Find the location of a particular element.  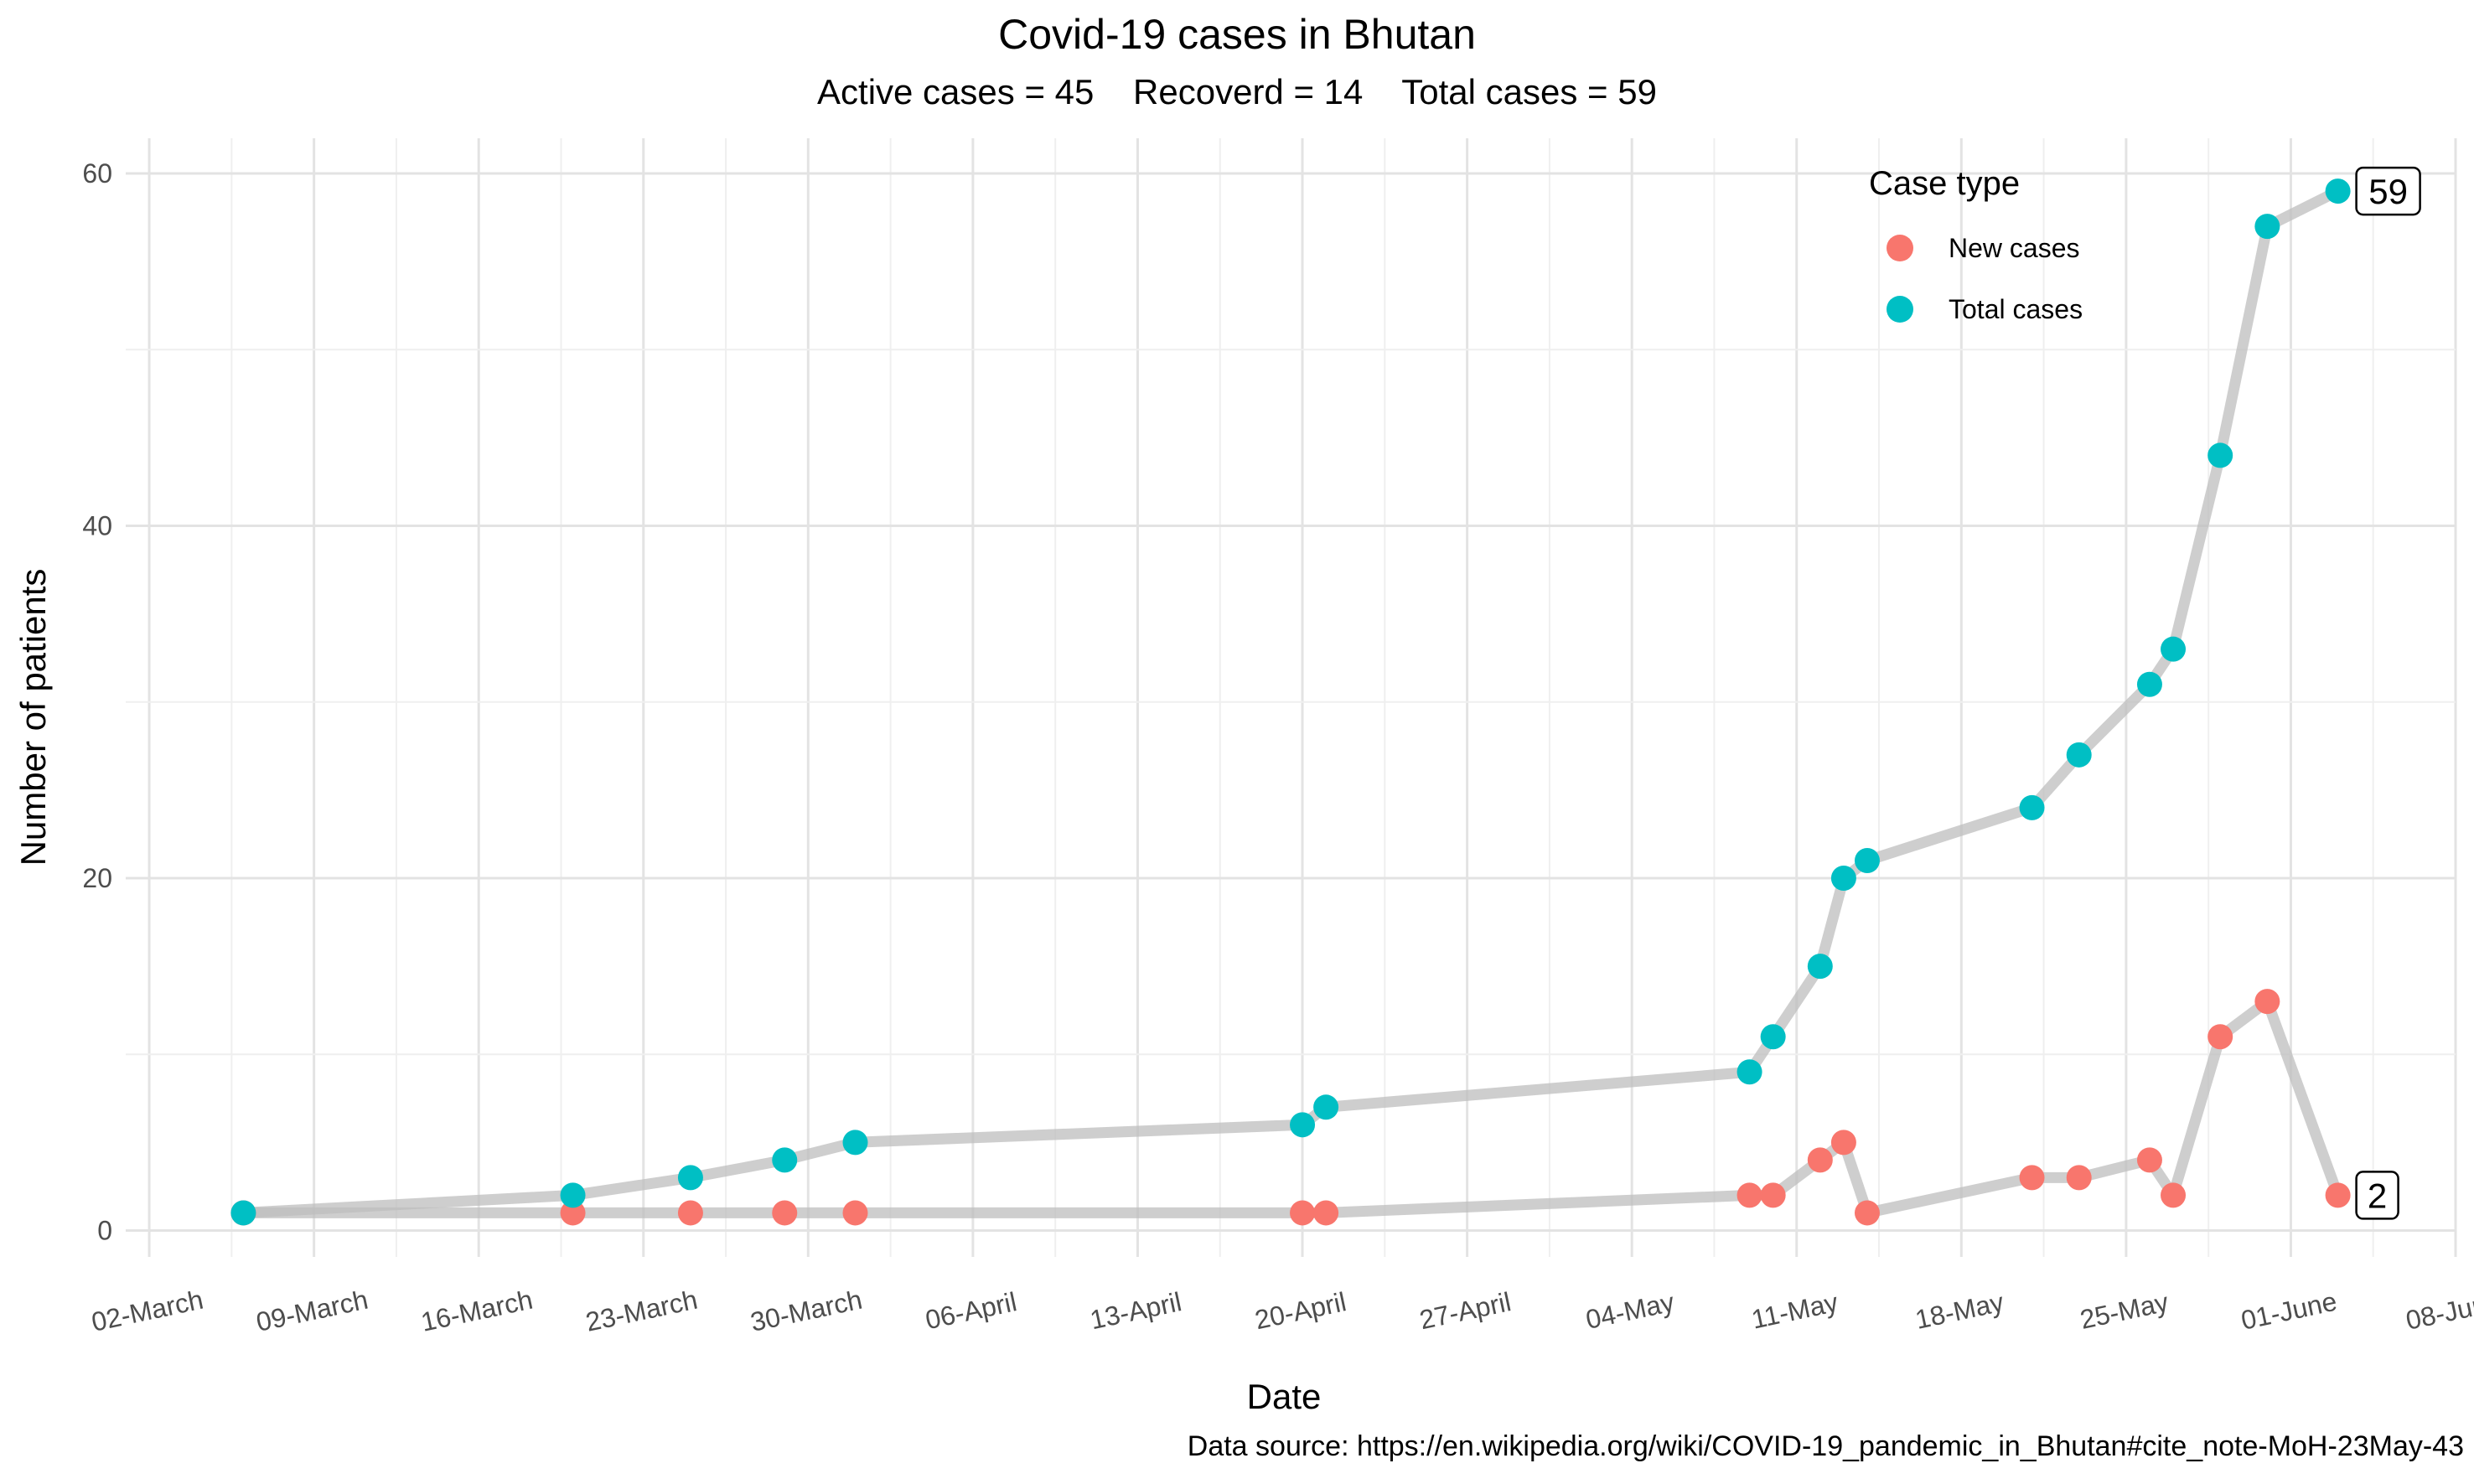

y-tick-label: 0 is located at coordinates (104, 1230).